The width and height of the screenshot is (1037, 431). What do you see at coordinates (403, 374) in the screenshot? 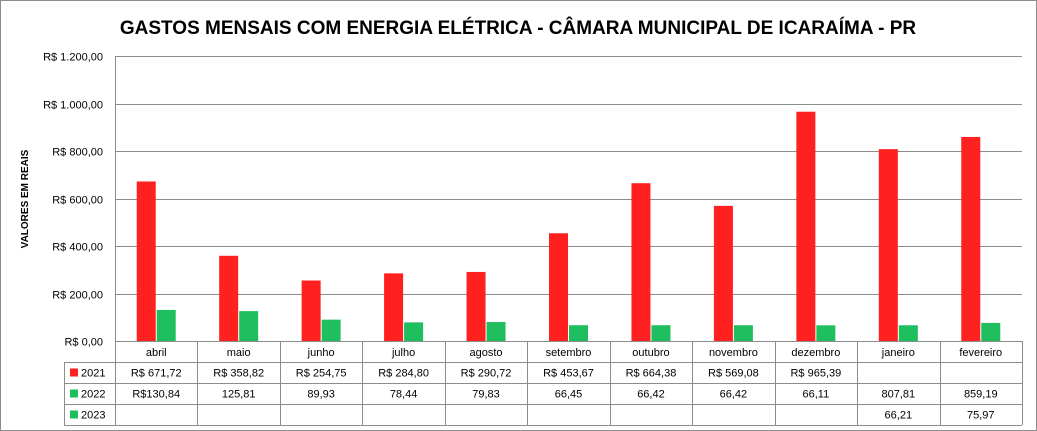
I see `data-label: R$ 284,80` at bounding box center [403, 374].